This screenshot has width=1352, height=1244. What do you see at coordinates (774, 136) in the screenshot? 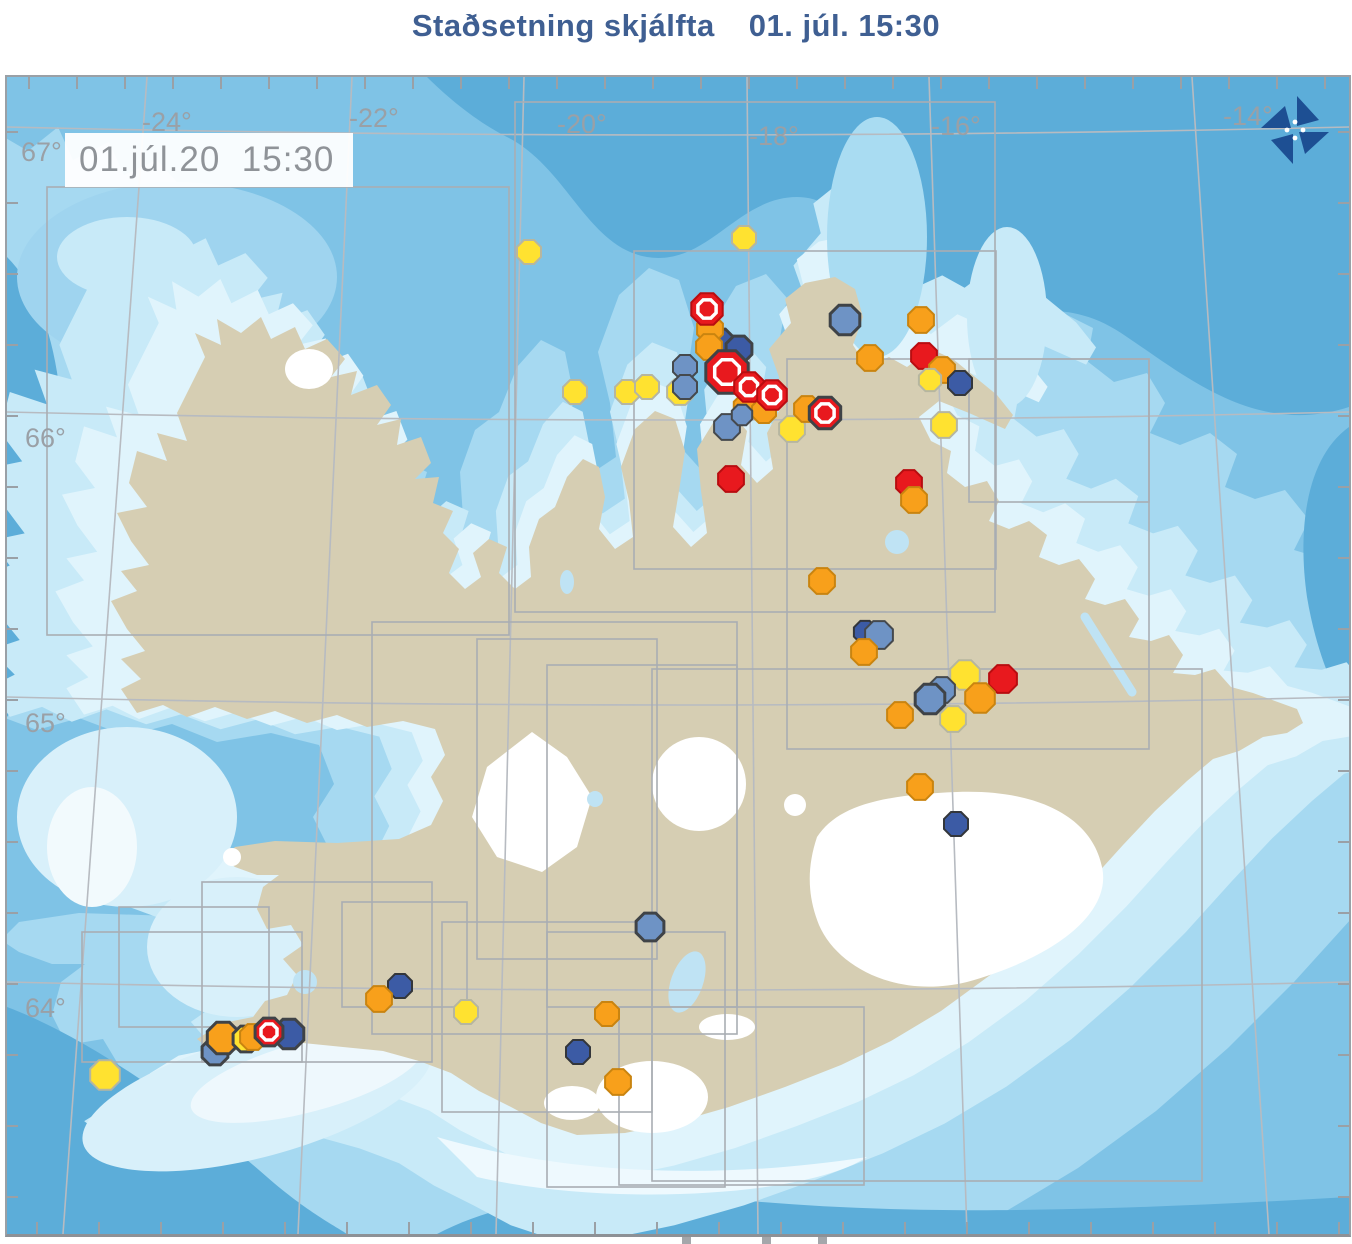
I see `longitude-label: -18°` at bounding box center [774, 136].